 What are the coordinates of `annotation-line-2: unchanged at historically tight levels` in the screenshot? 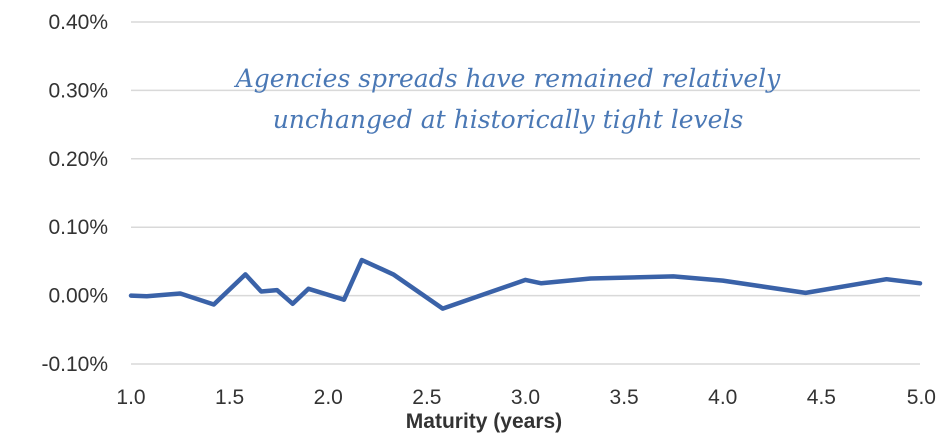 It's located at (508, 119).